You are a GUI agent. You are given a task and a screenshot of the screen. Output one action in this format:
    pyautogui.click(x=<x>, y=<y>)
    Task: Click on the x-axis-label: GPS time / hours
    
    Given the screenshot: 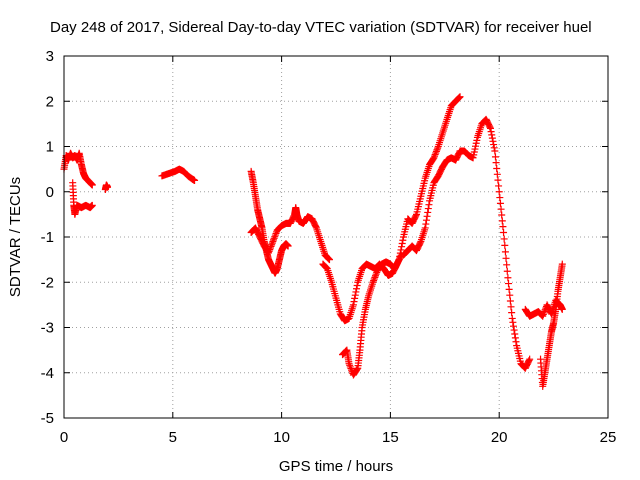 What is the action you would take?
    pyautogui.click(x=336, y=466)
    